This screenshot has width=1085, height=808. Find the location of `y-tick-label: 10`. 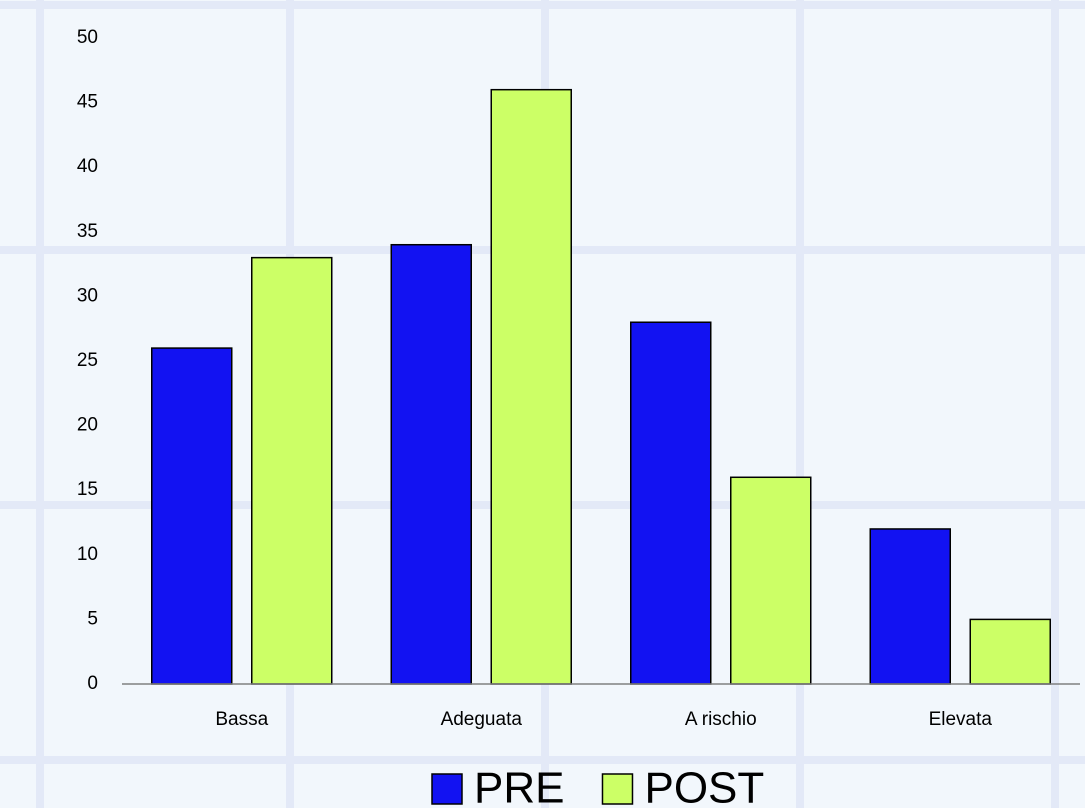

y-tick-label: 10 is located at coordinates (87, 554).